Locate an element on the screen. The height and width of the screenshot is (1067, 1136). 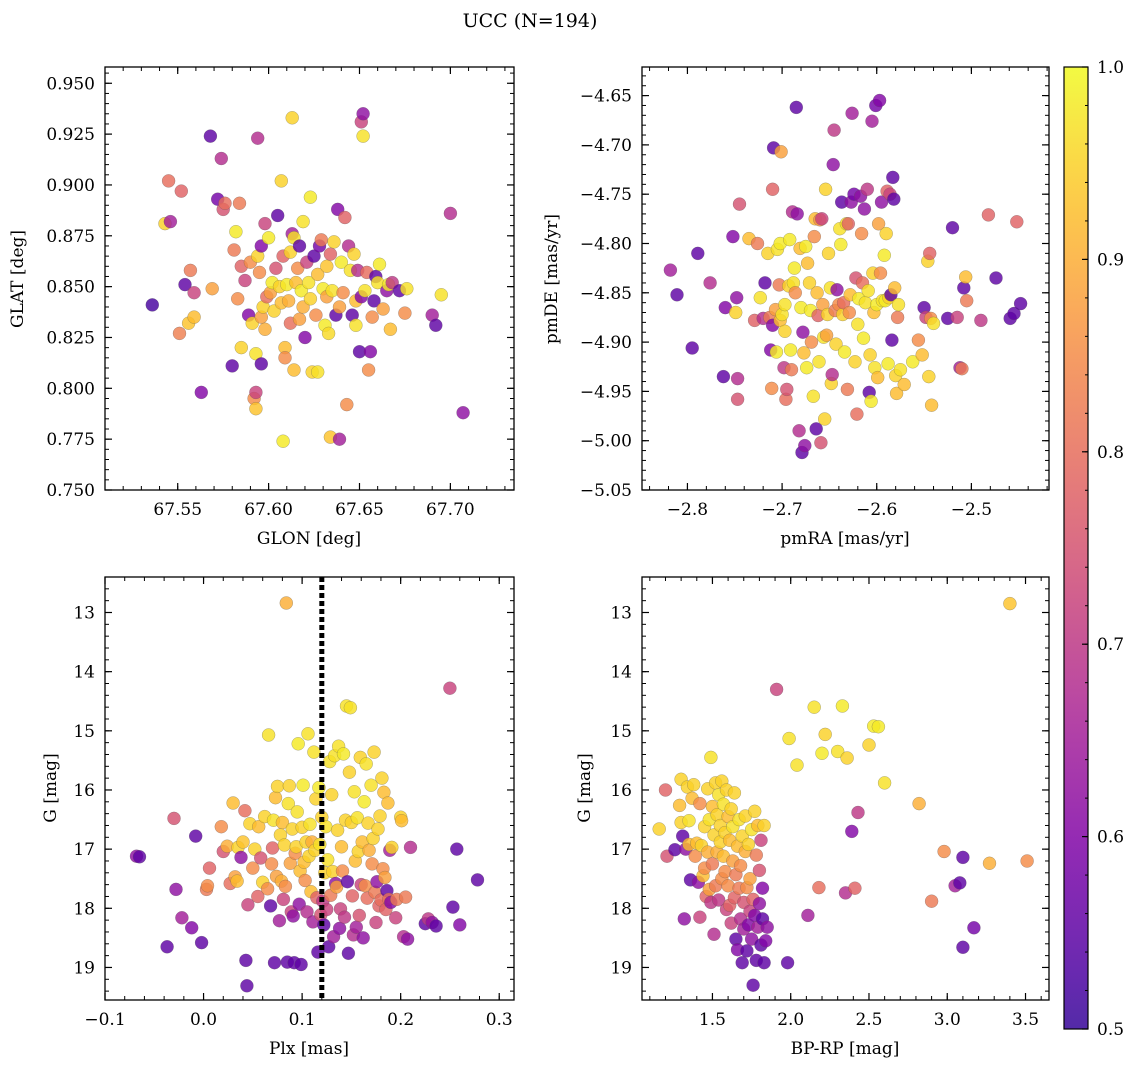
y-tick-label: −5.05 is located at coordinates (606, 491).